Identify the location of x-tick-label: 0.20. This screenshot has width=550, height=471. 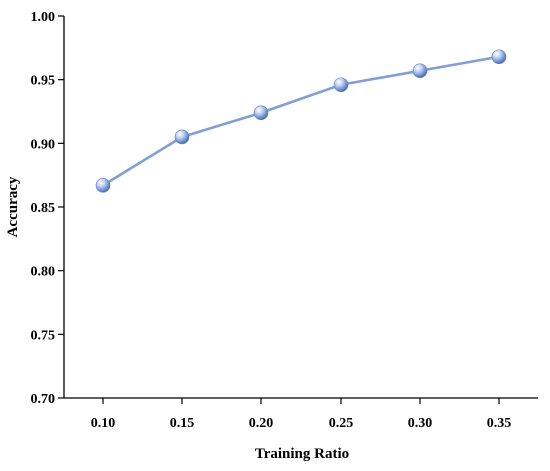
(261, 423).